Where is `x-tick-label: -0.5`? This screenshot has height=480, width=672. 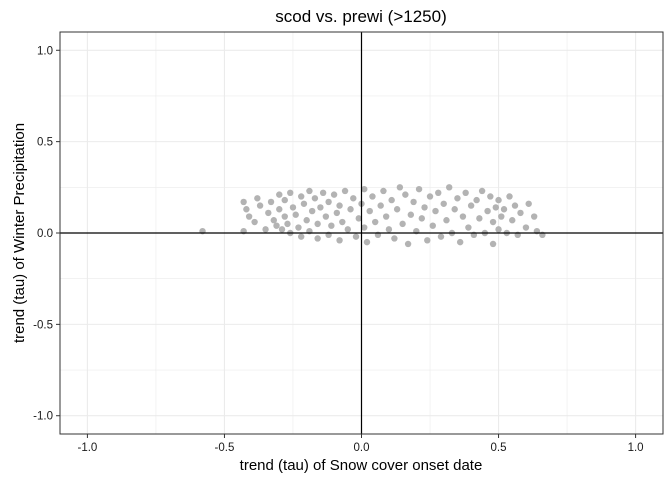 x-tick-label: -0.5 is located at coordinates (225, 448).